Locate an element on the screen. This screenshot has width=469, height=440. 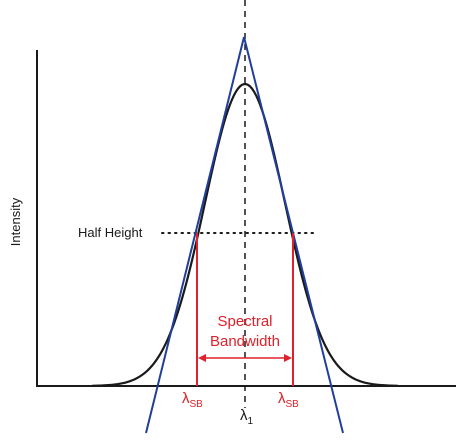
lambda-sb-right-subscript: SB is located at coordinates (293, 404).